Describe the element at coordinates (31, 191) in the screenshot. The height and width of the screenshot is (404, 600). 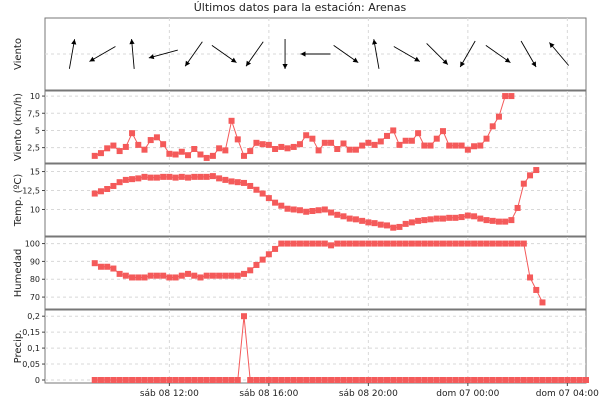
I see `y-tick-label: 12,5` at that location.